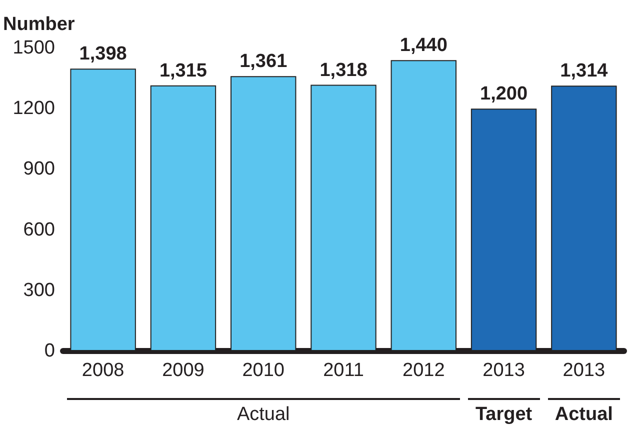 The image size is (630, 433). What do you see at coordinates (39, 24) in the screenshot?
I see `y-axis-title: Number` at bounding box center [39, 24].